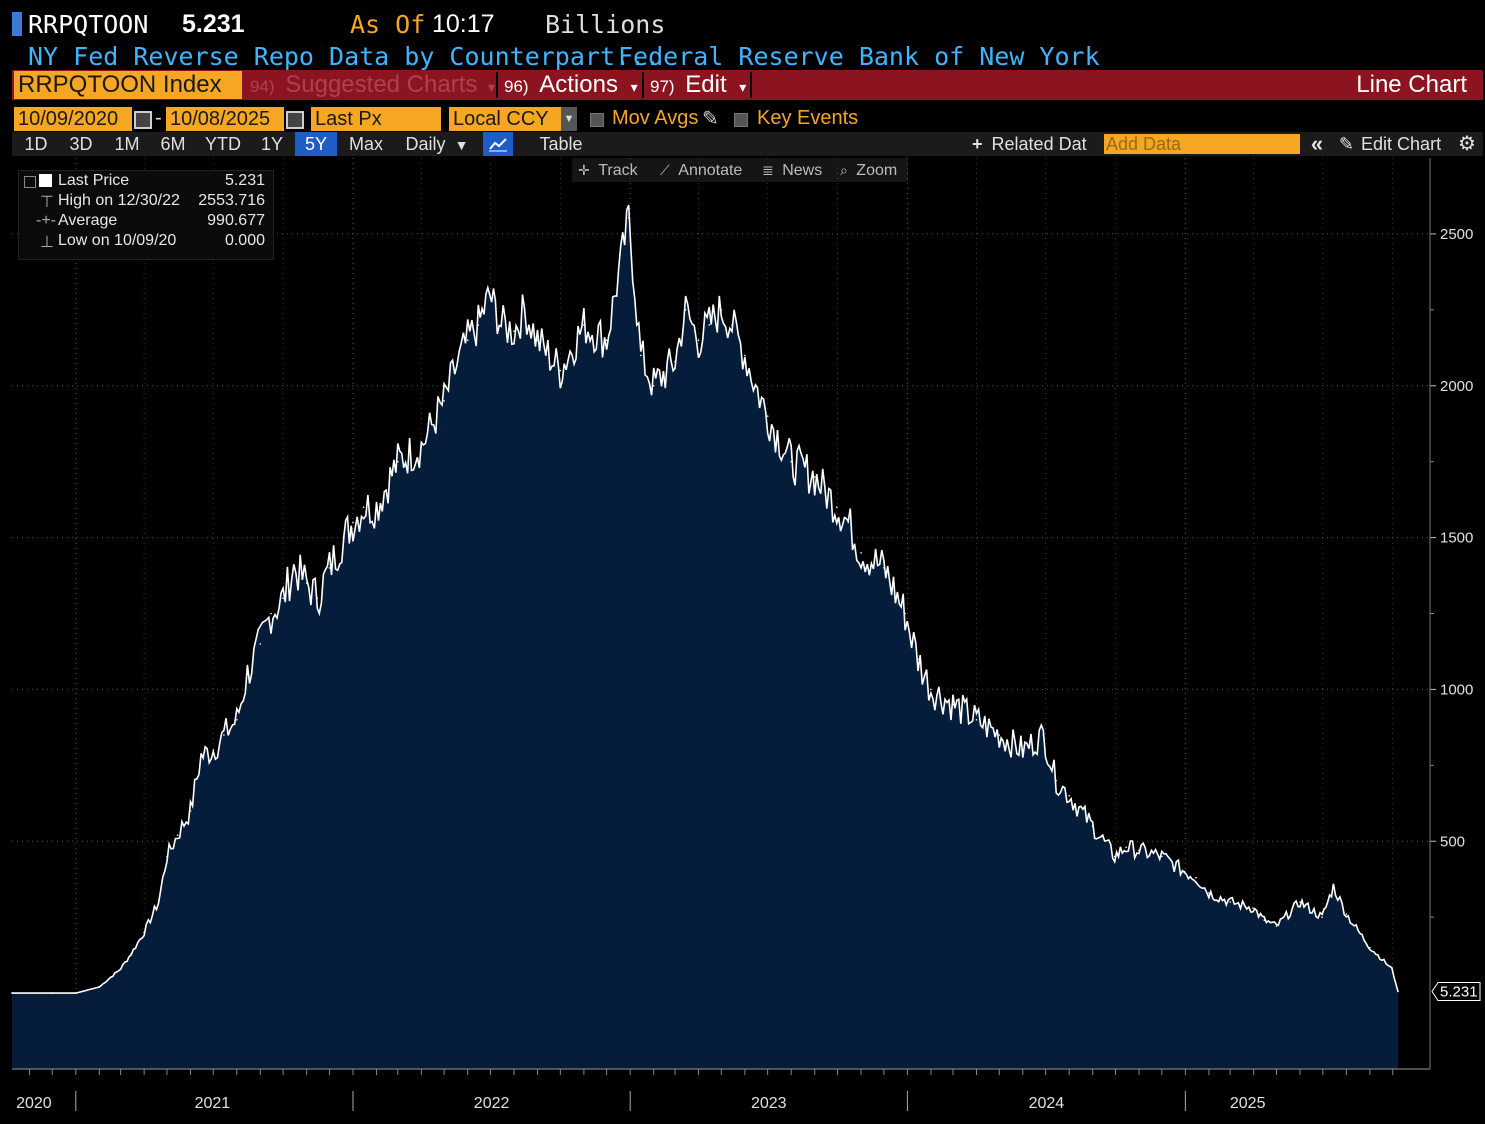  I want to click on edit-chart-button: ✎ Edit Chart, so click(1390, 144).